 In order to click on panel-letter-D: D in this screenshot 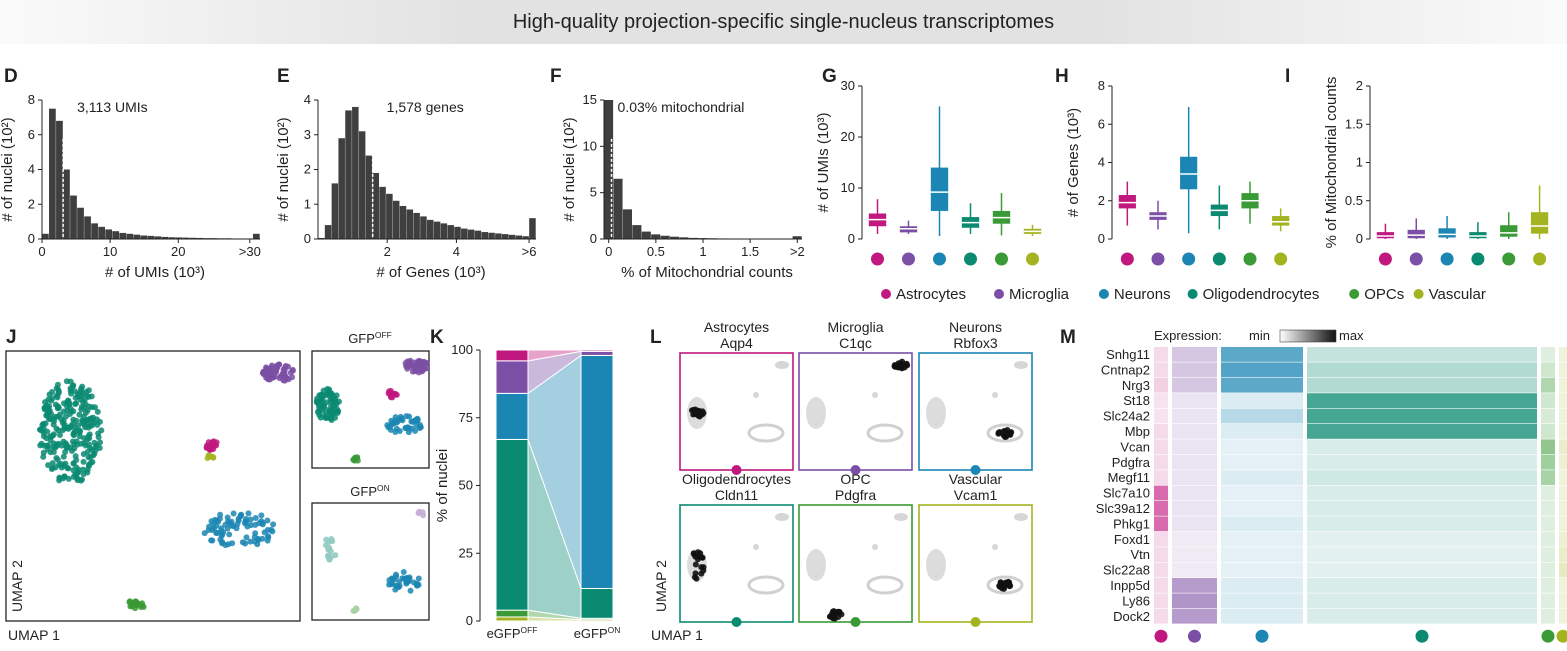, I will do `click(11, 76)`.